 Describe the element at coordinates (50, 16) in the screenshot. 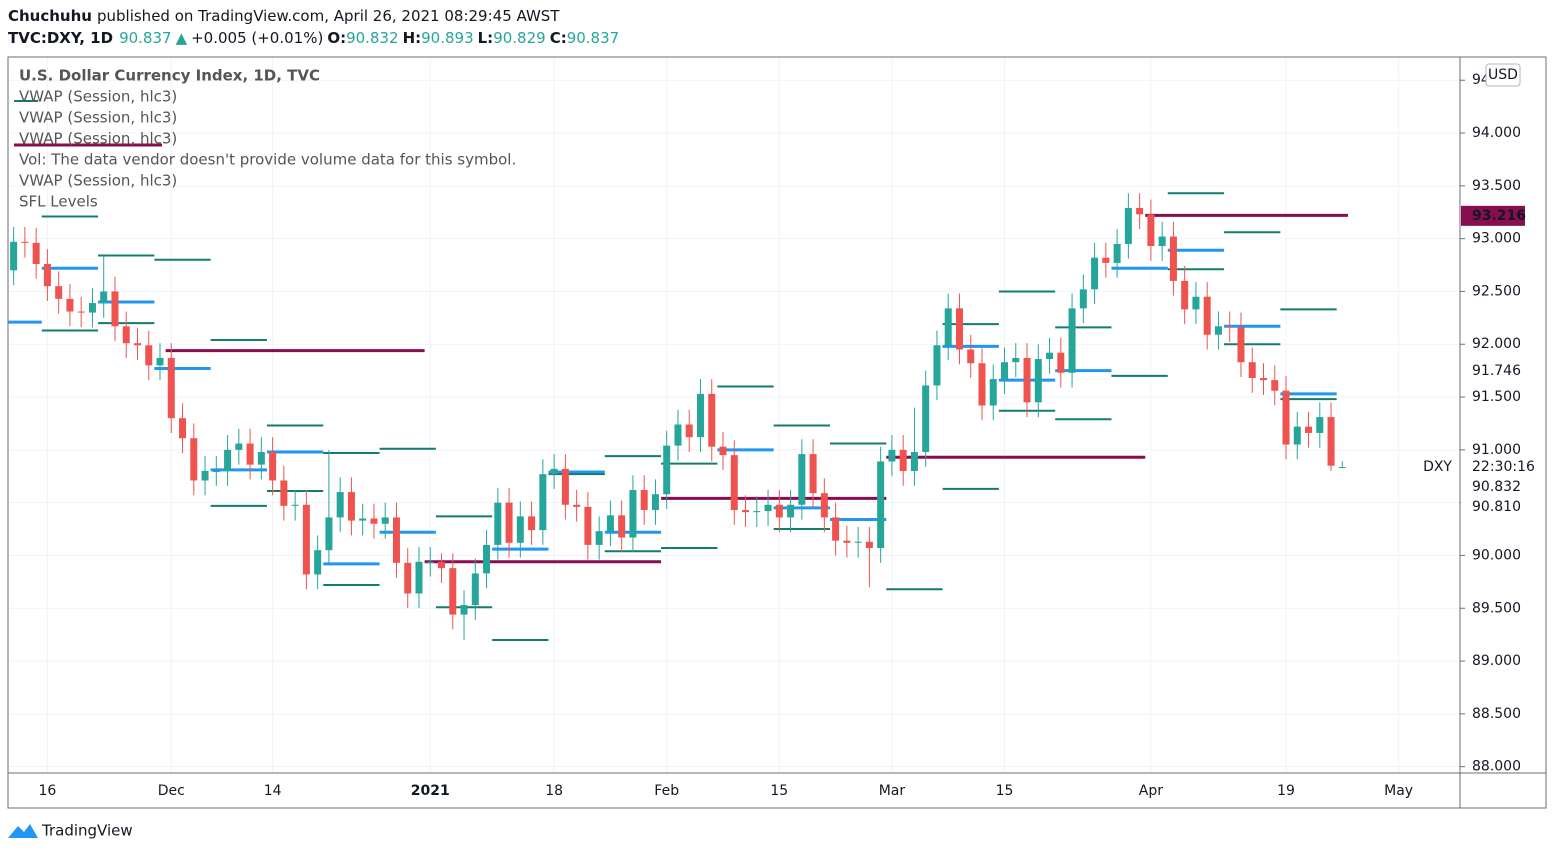

I see `author: Chuchuhu` at that location.